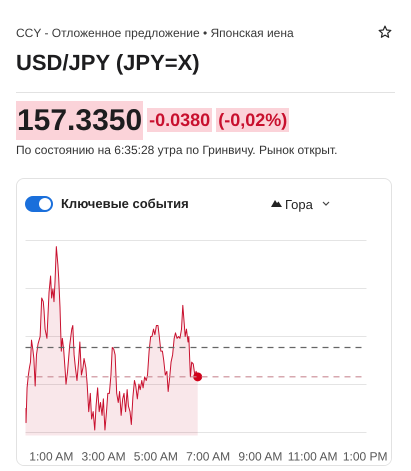 Image resolution: width=411 pixels, height=471 pixels. What do you see at coordinates (156, 457) in the screenshot?
I see `x-tick-label: 5:00 AM` at bounding box center [156, 457].